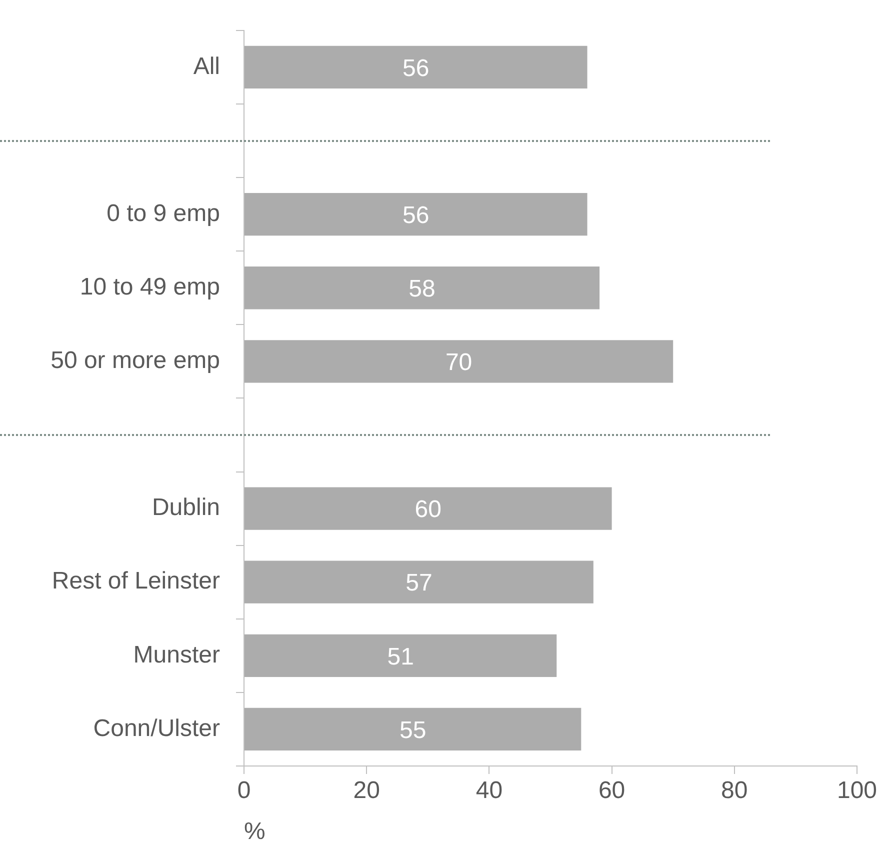  I want to click on x-tick-label: 0, so click(244, 790).